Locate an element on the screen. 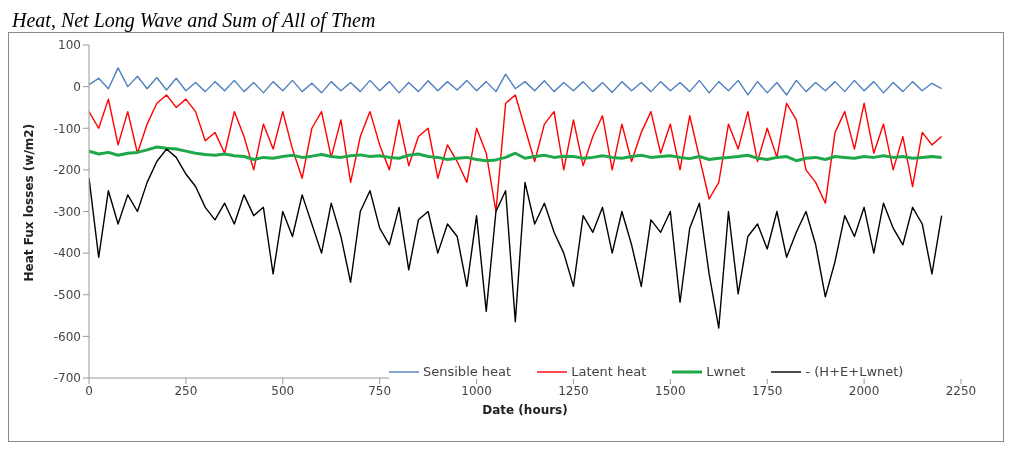  y-tick-label: -100 is located at coordinates (67, 128).